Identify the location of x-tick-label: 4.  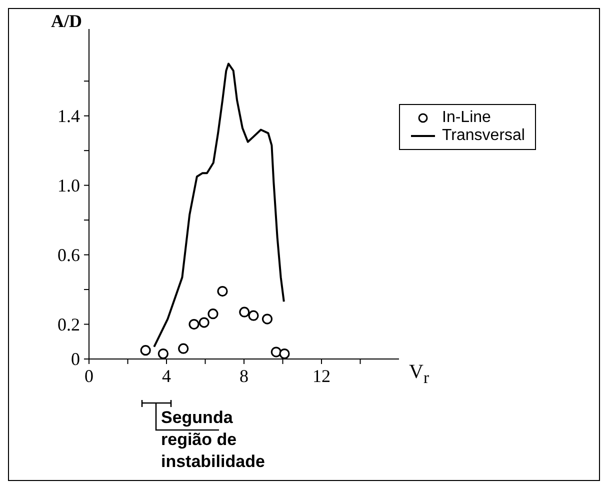
(166, 376).